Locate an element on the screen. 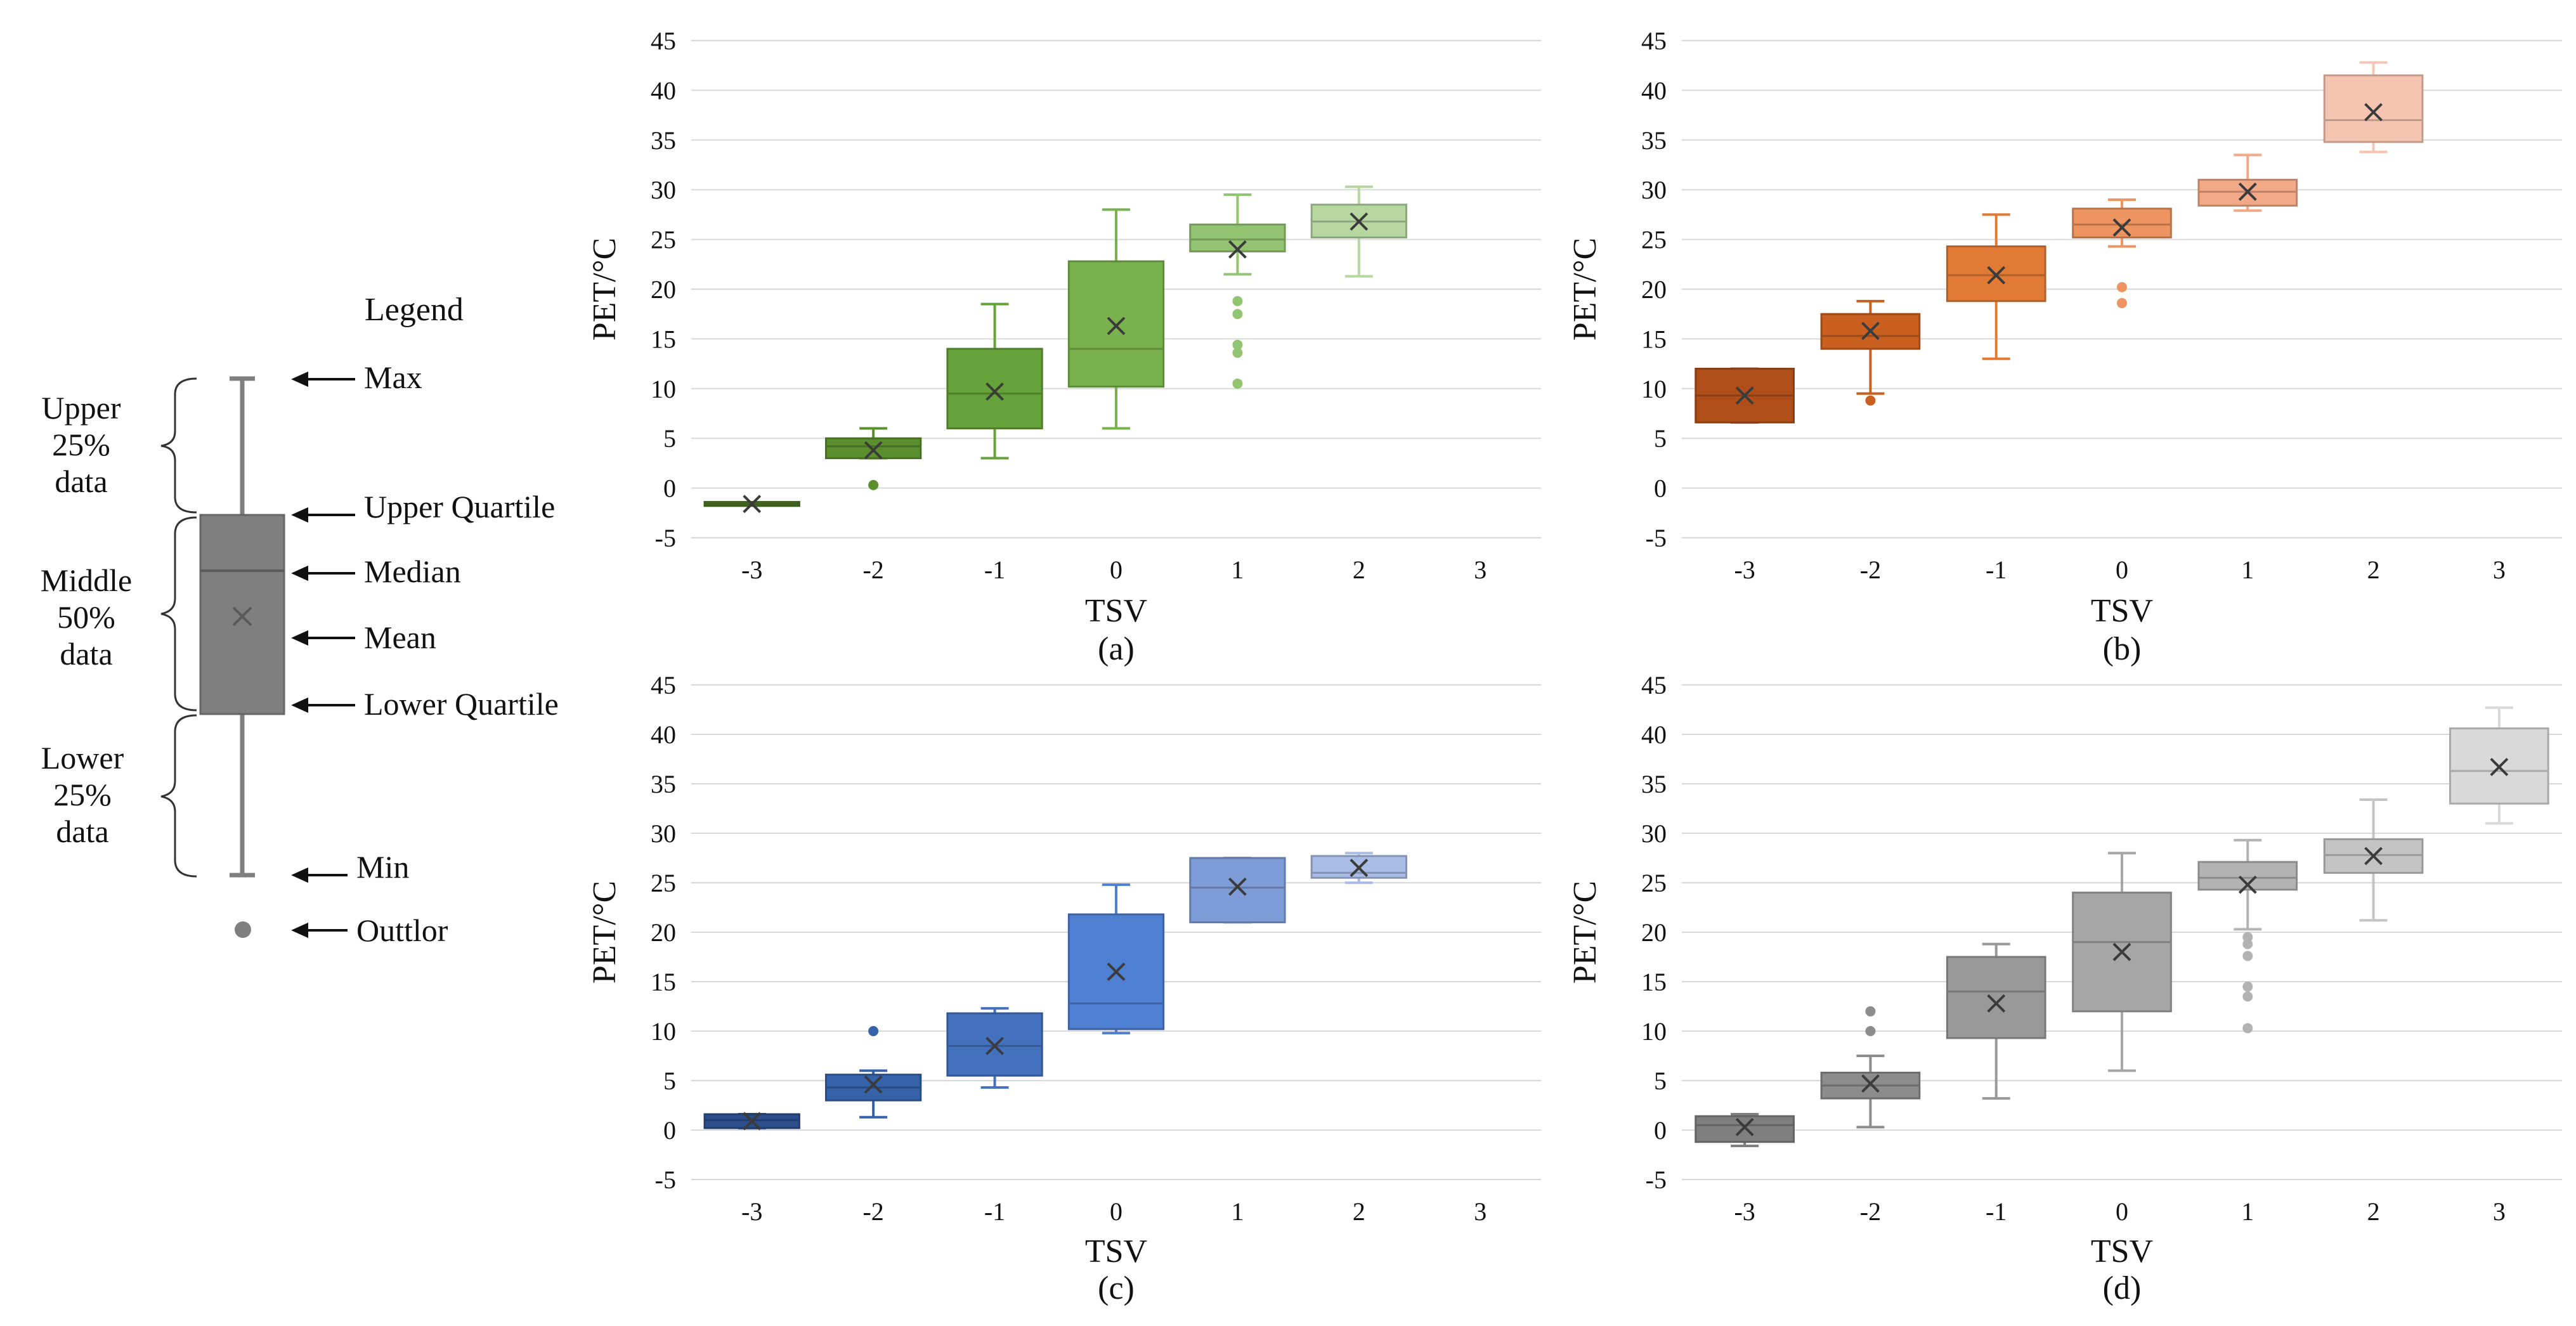 This screenshot has height=1326, width=2576. chart-a-xtick-label: 1 is located at coordinates (1237, 570).